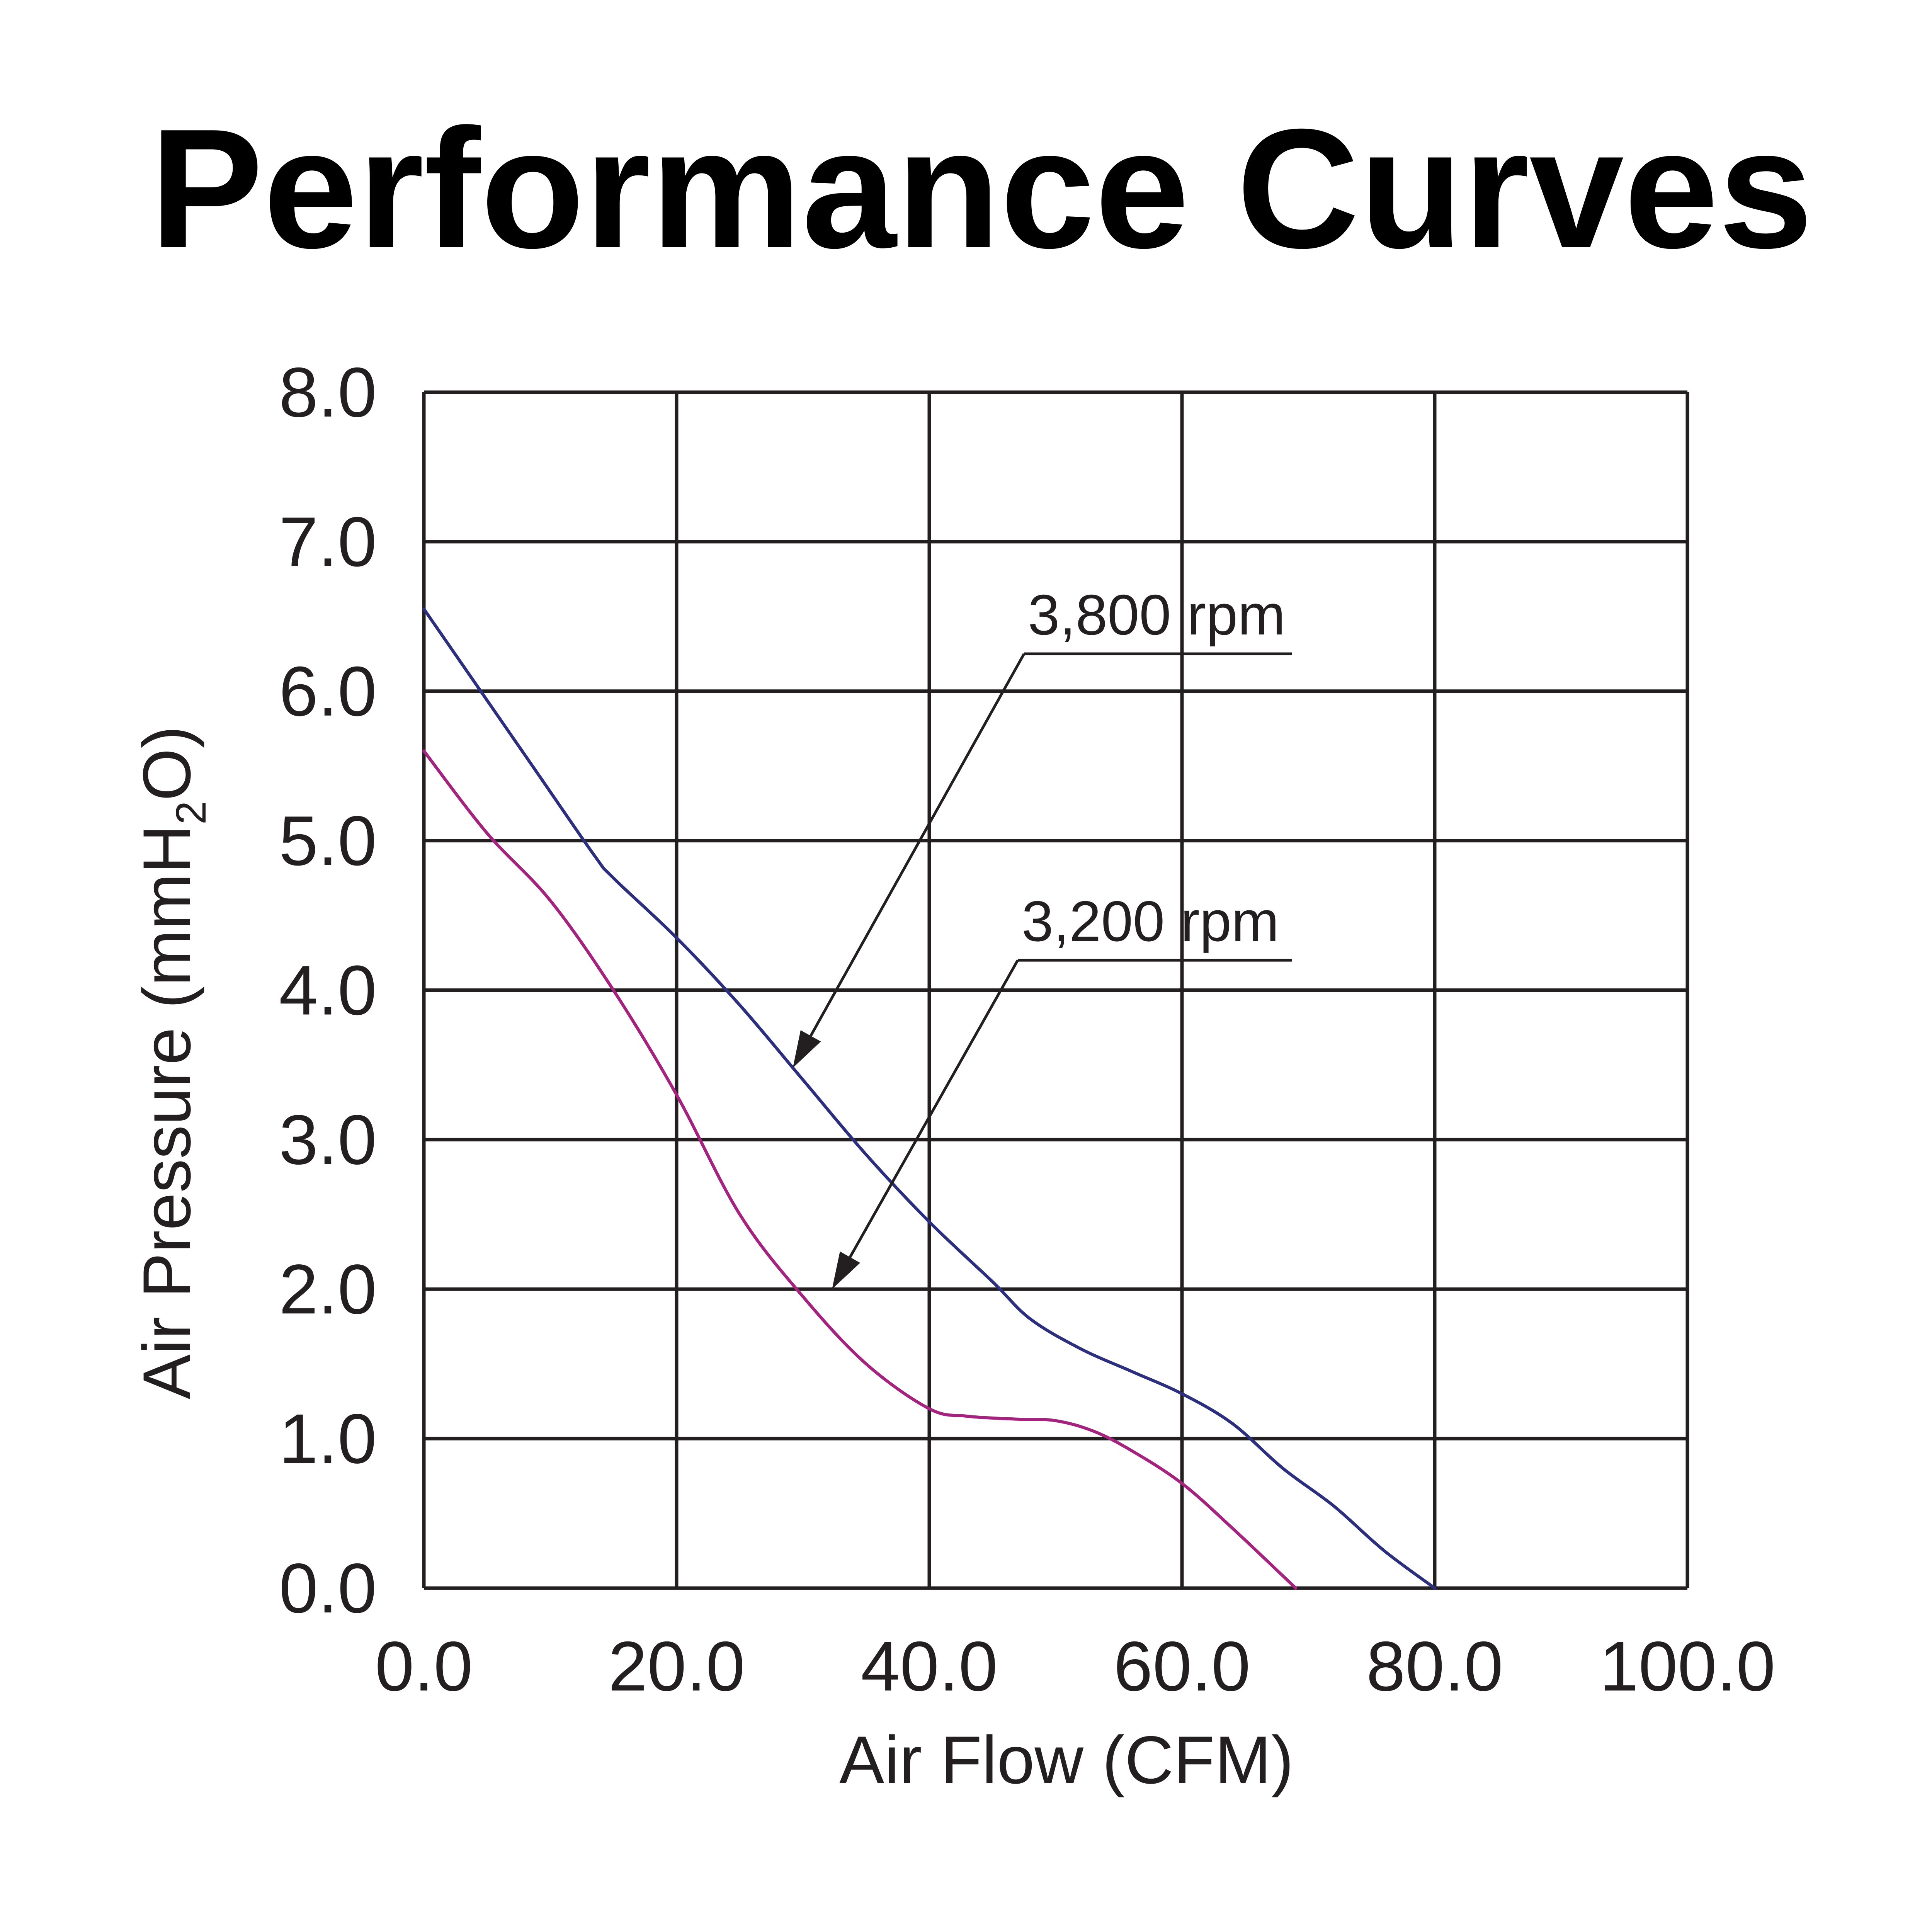  Describe the element at coordinates (982, 189) in the screenshot. I see `chart-title: Performance Curves` at that location.